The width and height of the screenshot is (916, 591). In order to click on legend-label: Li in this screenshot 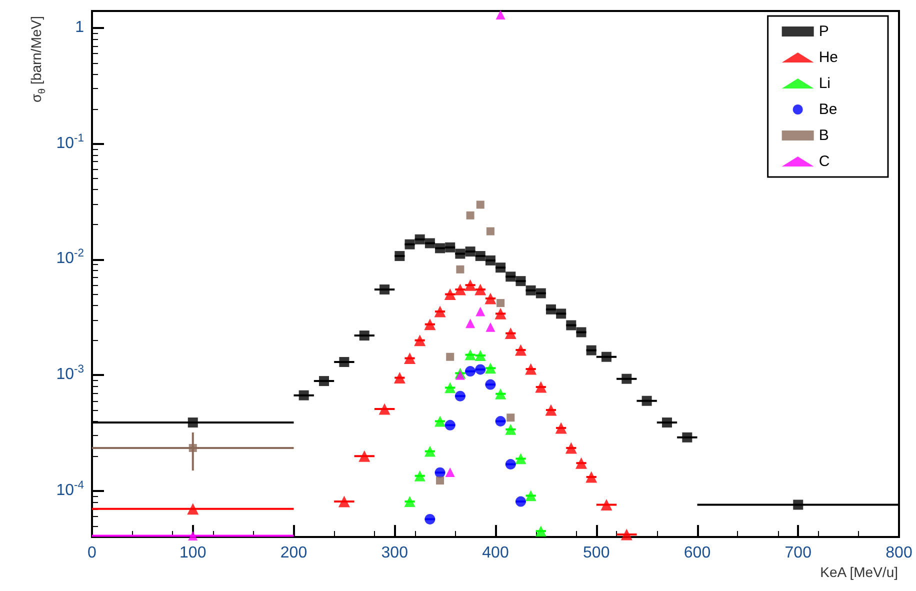, I will do `click(824, 83)`.